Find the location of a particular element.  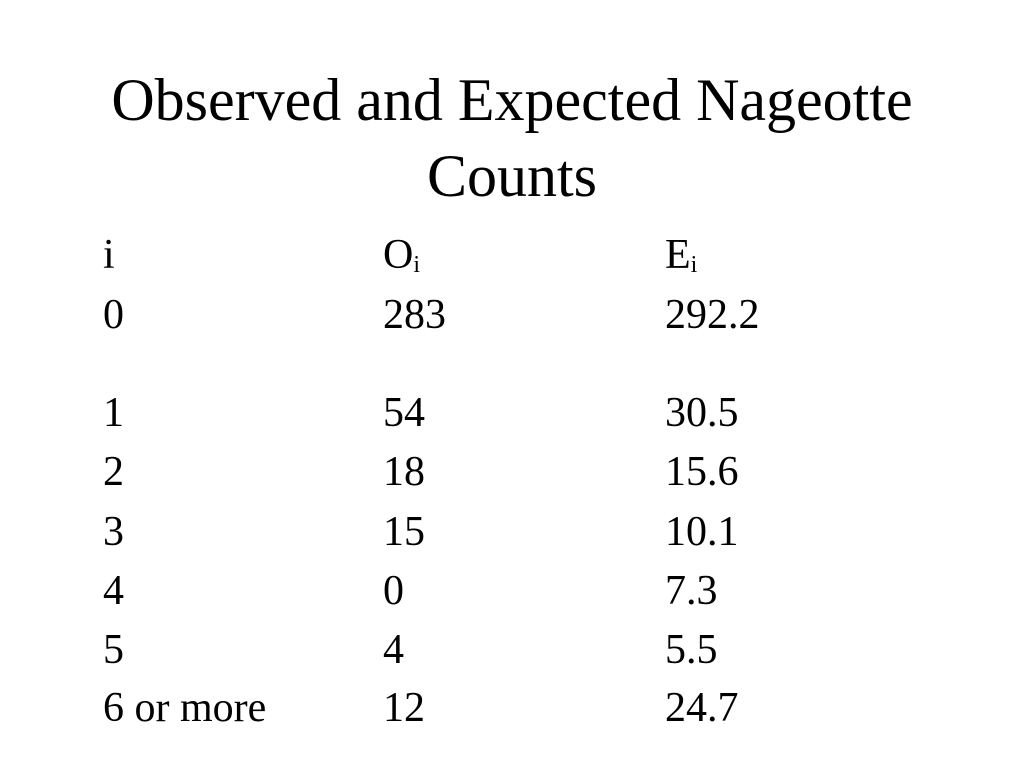

table-cell: 5 is located at coordinates (113, 650).